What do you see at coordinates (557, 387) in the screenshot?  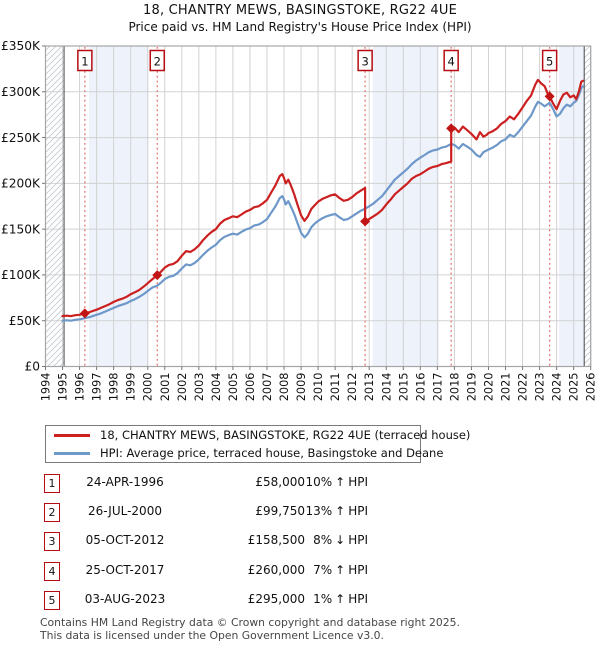 I see `x-tick-label: 2024` at bounding box center [557, 387].